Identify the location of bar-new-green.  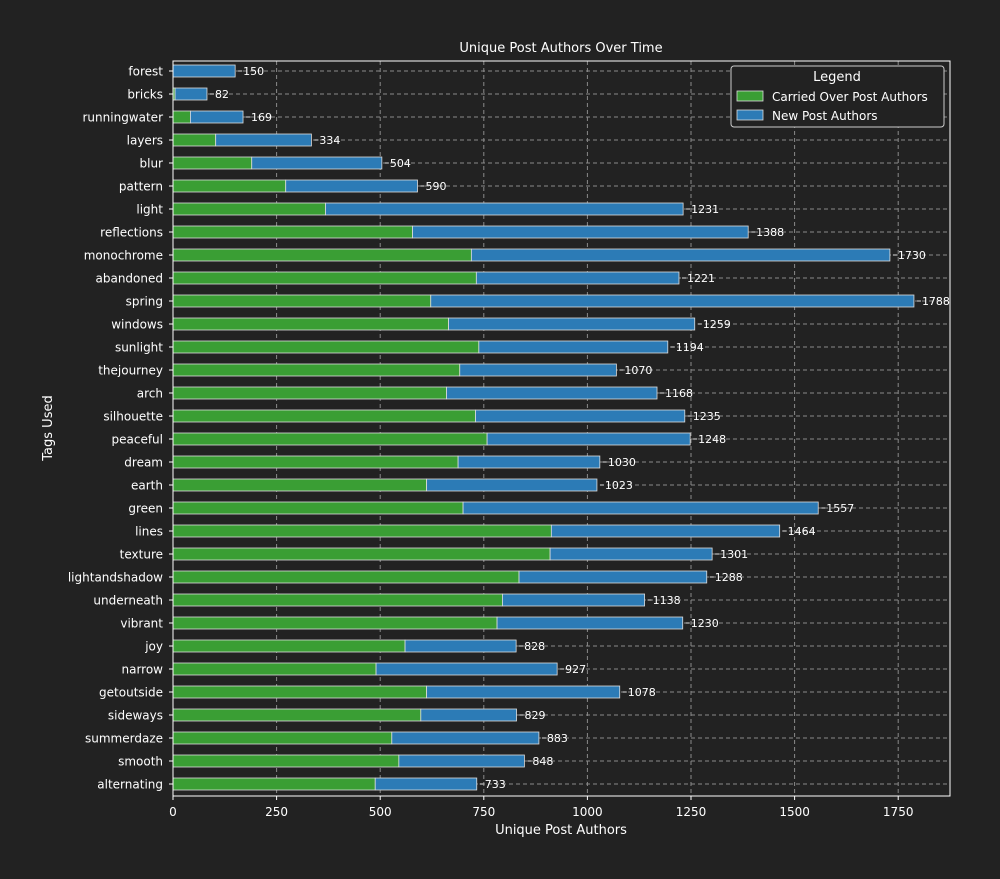
(640, 508).